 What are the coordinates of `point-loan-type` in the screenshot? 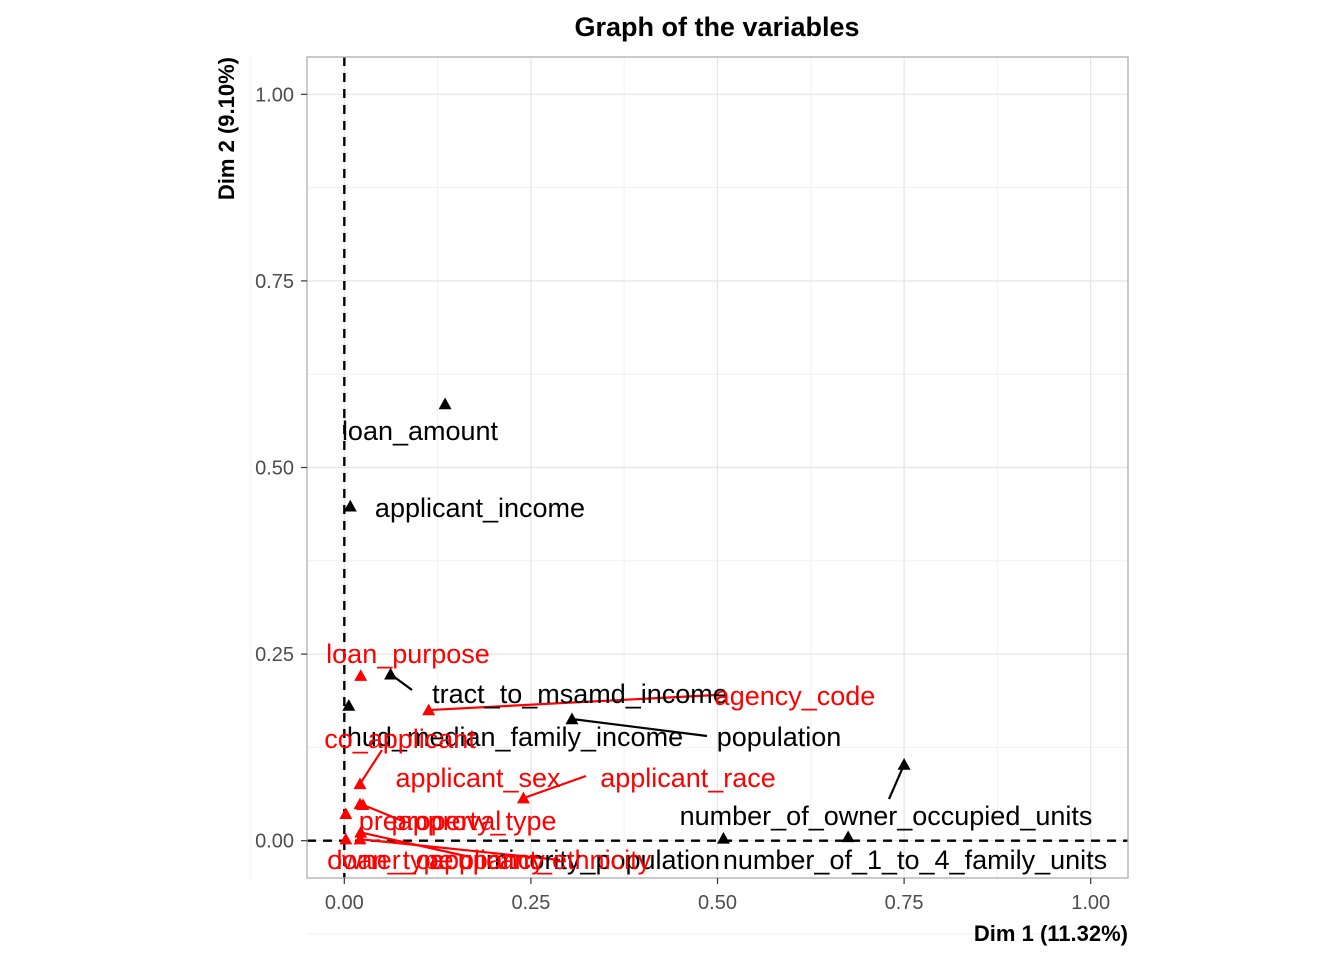 It's located at (346, 838).